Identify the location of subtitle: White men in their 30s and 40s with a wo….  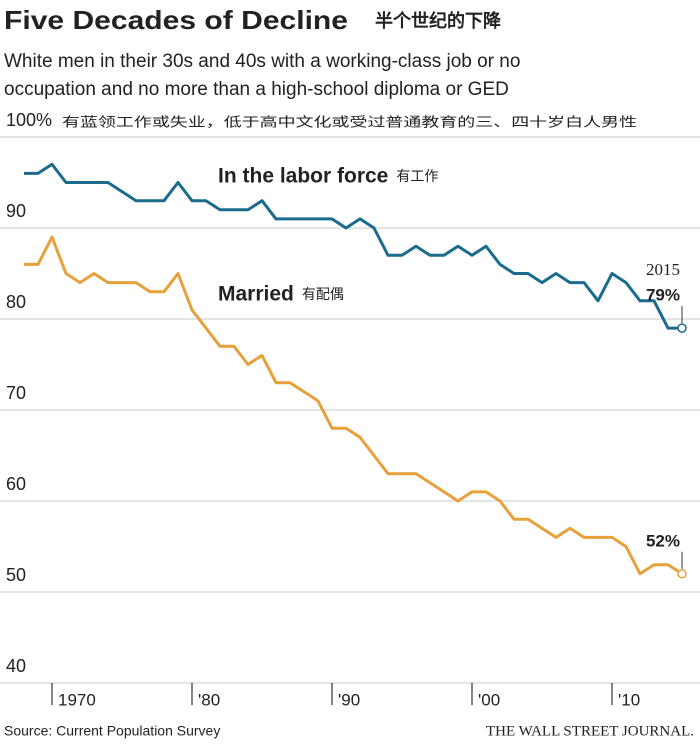
(262, 61).